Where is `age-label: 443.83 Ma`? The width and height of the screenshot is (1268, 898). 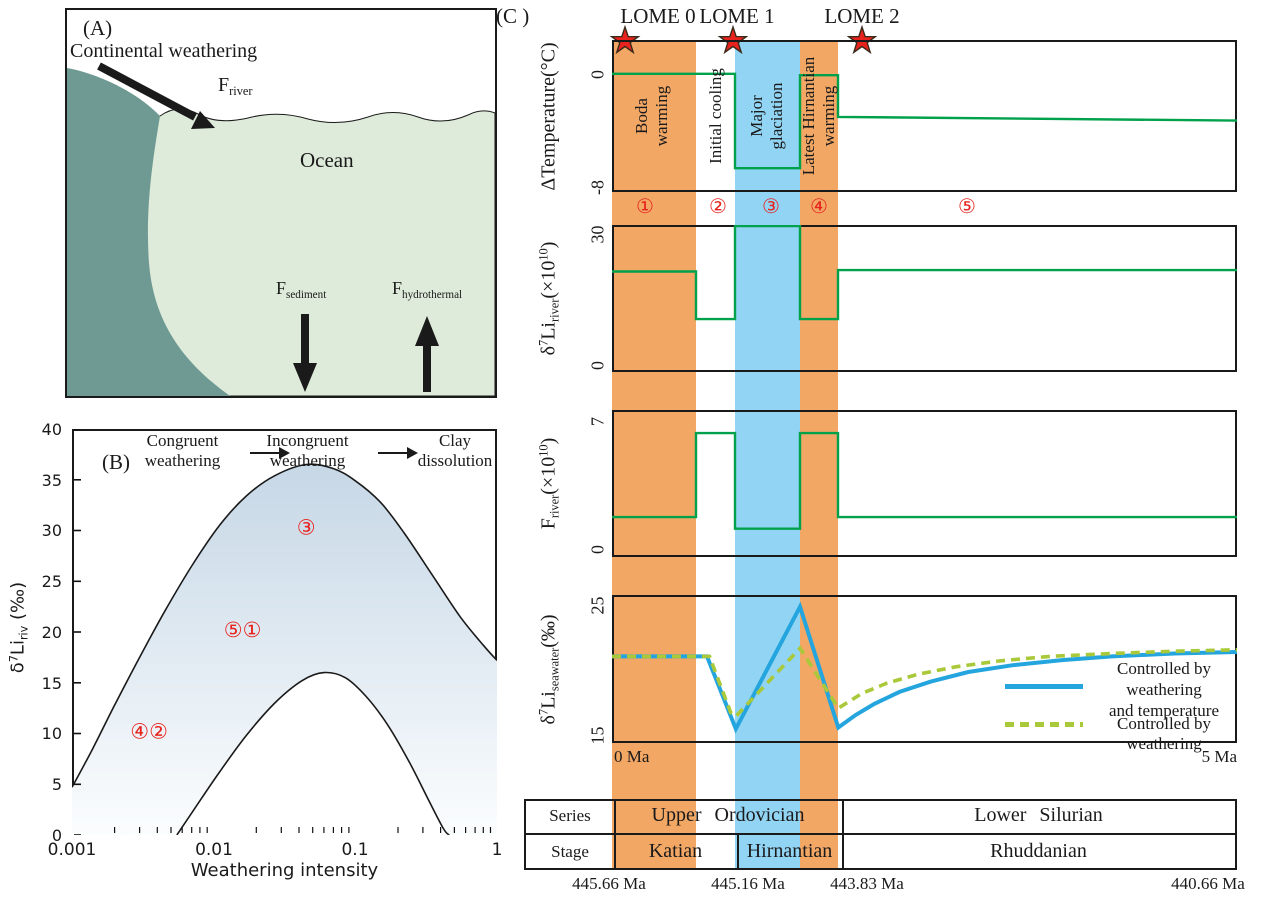 age-label: 443.83 Ma is located at coordinates (867, 883).